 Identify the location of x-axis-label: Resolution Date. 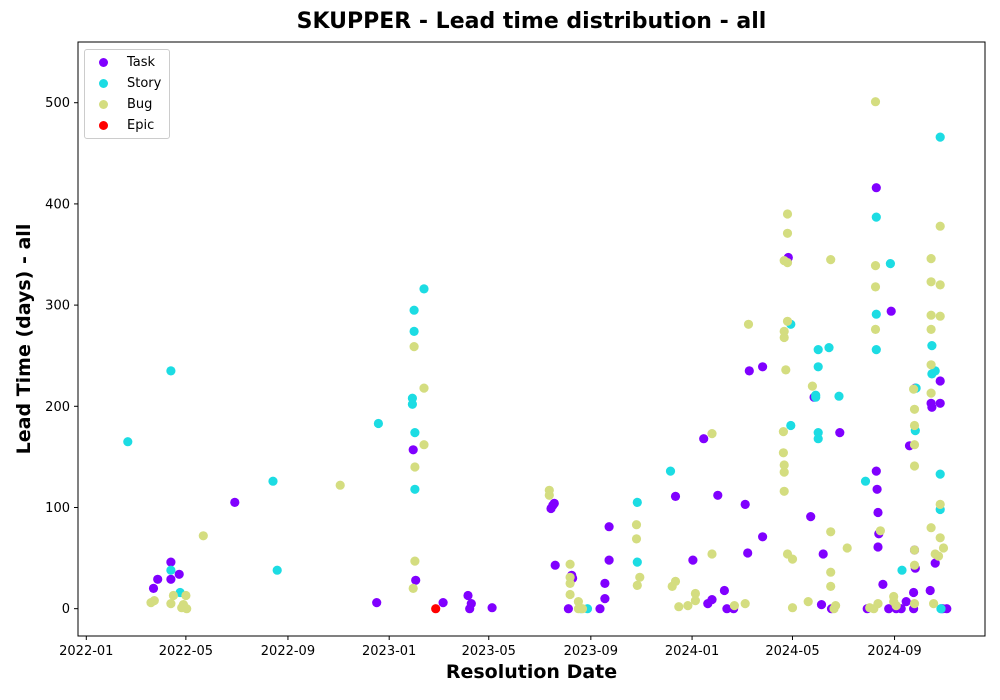
(531, 672).